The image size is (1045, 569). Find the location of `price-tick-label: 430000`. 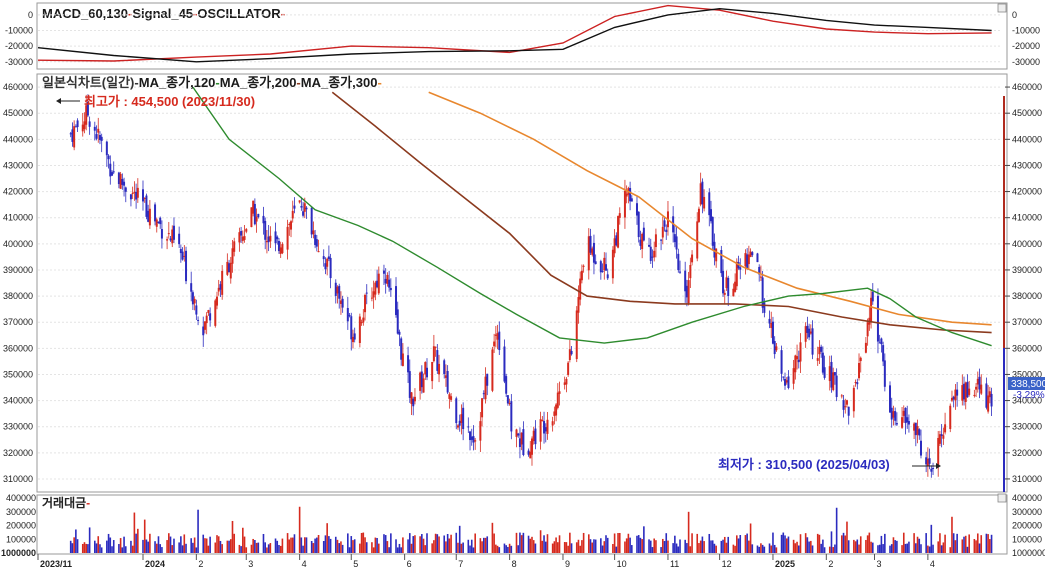

price-tick-label: 430000 is located at coordinates (1027, 165).